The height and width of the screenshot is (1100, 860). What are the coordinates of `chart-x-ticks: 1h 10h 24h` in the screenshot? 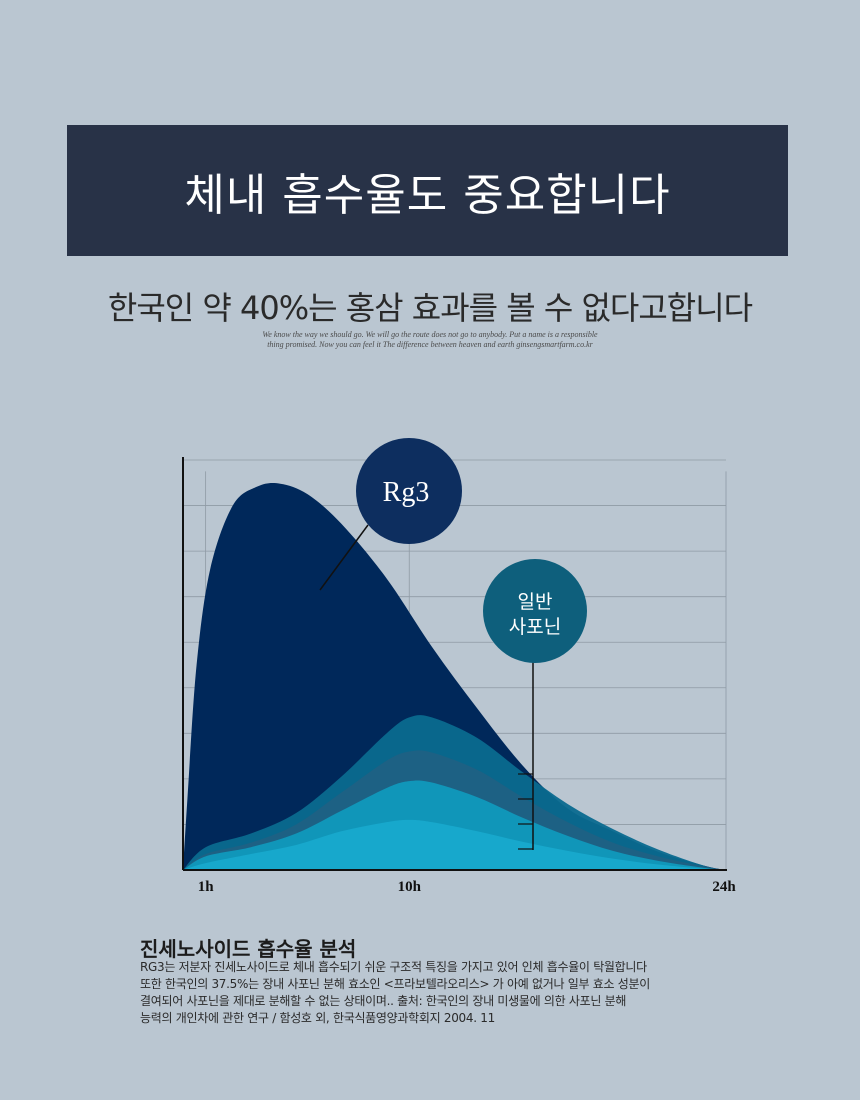 It's located at (467, 887).